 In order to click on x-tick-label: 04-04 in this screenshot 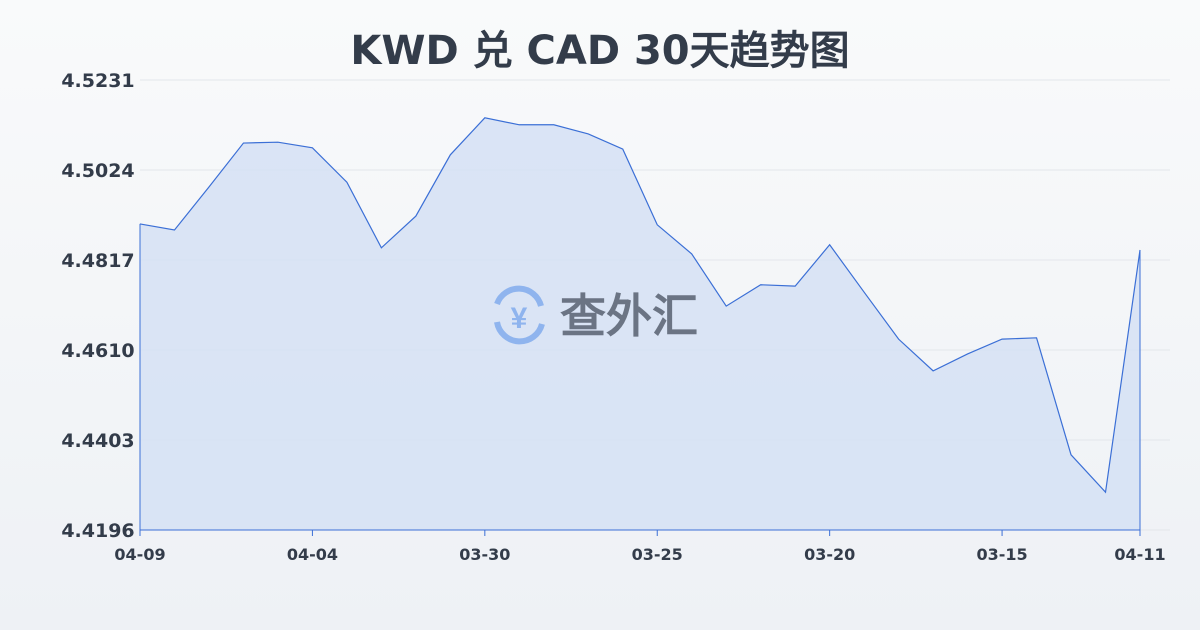, I will do `click(312, 554)`.